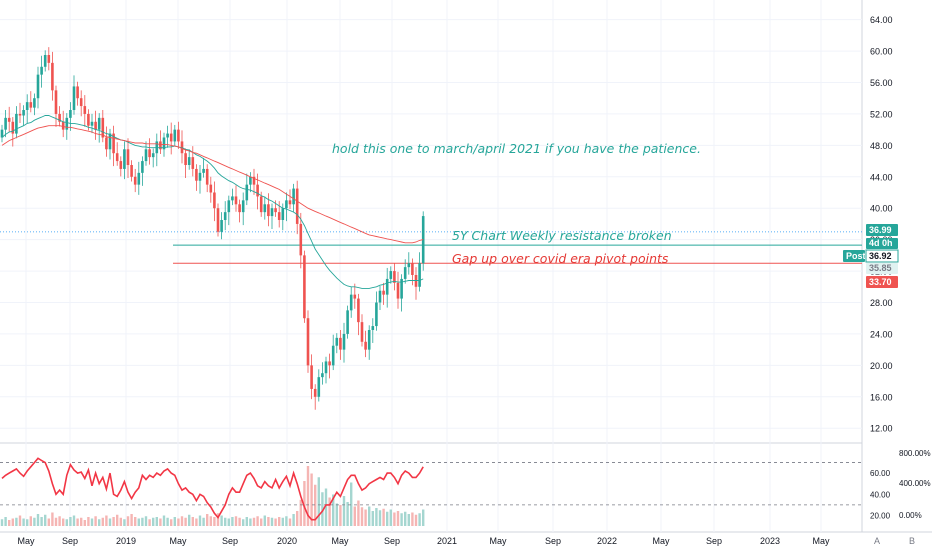 The height and width of the screenshot is (550, 932). Describe the element at coordinates (392, 541) in the screenshot. I see `time-tick-label: Sep` at that location.